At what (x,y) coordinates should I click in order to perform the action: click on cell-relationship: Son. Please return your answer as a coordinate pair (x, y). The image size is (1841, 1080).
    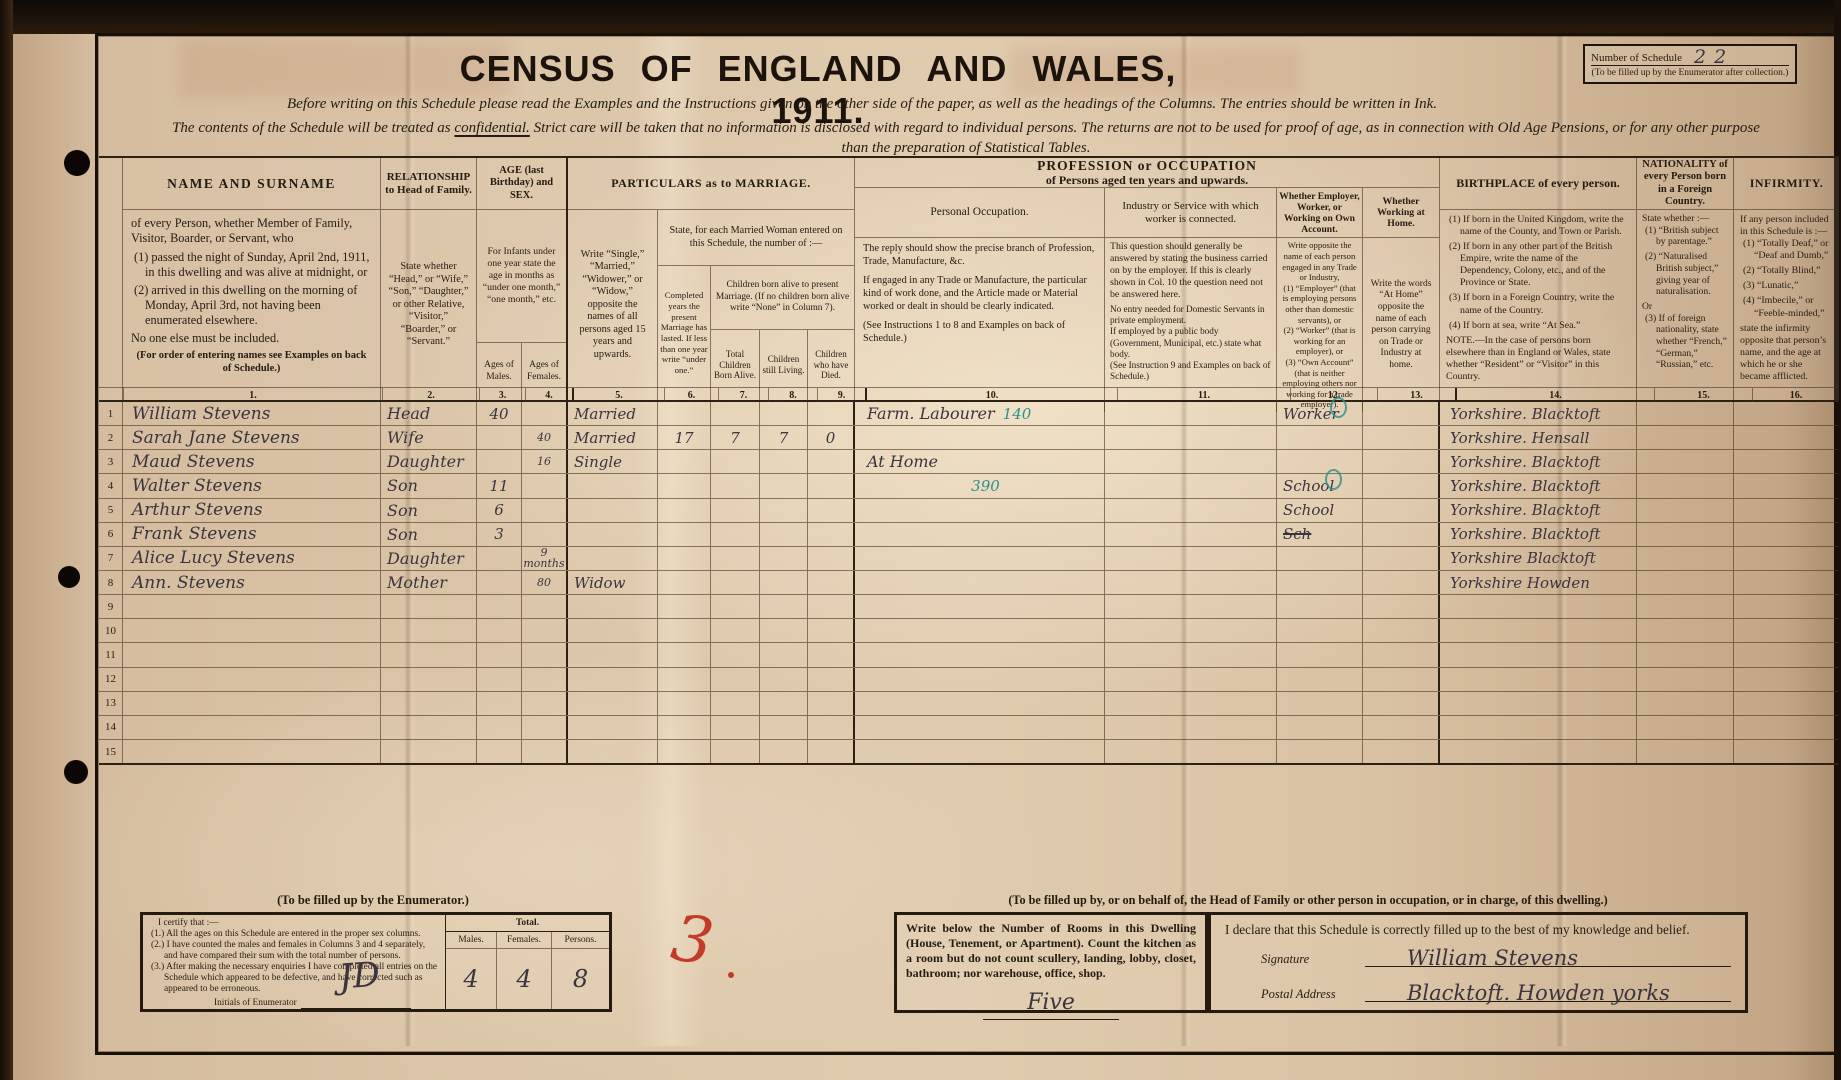
    Looking at the image, I should click on (429, 486).